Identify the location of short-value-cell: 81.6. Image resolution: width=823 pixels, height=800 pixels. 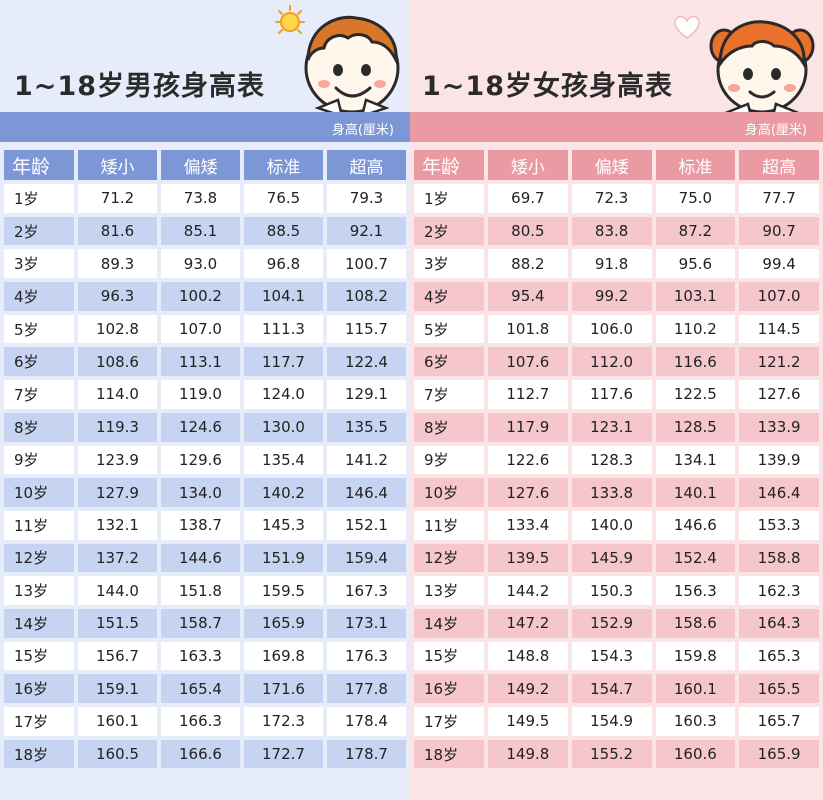
(117, 231).